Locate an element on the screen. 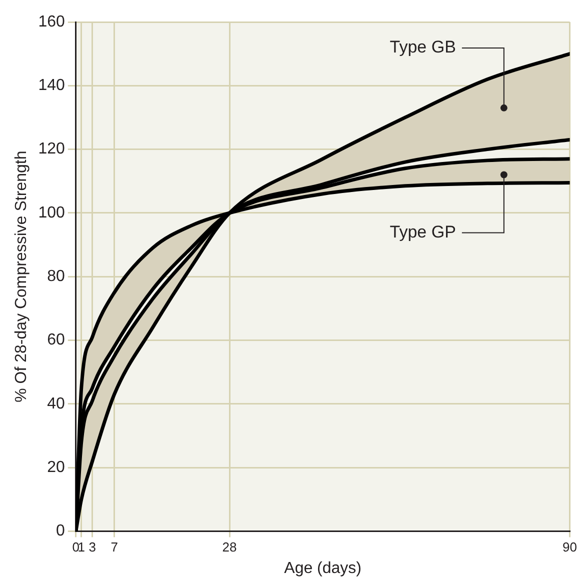 The image size is (588, 586). y-tick-label: 40 is located at coordinates (56, 403).